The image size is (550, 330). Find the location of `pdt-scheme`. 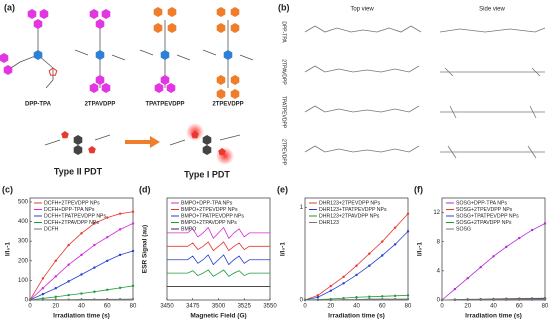

pdt-scheme is located at coordinates (142, 144).